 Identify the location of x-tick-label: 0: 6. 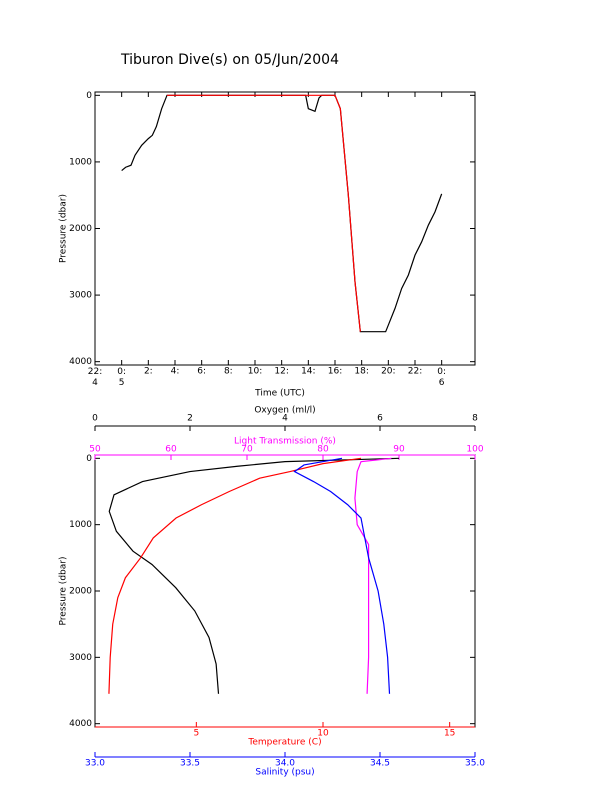
(441, 377).